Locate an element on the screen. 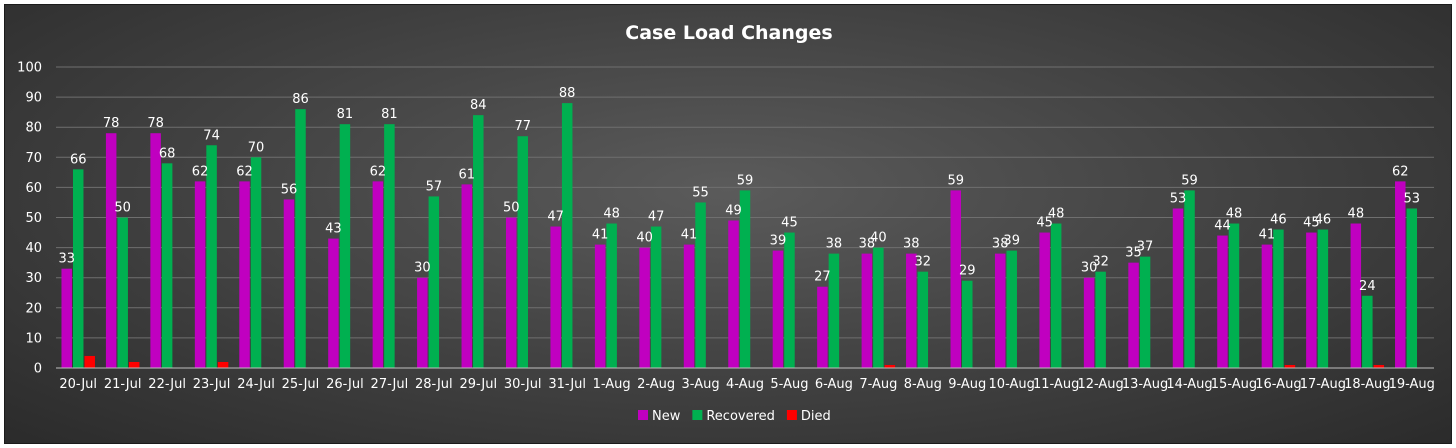 Image resolution: width=1456 pixels, height=448 pixels. data-label-recovered: 48 is located at coordinates (1056, 214).